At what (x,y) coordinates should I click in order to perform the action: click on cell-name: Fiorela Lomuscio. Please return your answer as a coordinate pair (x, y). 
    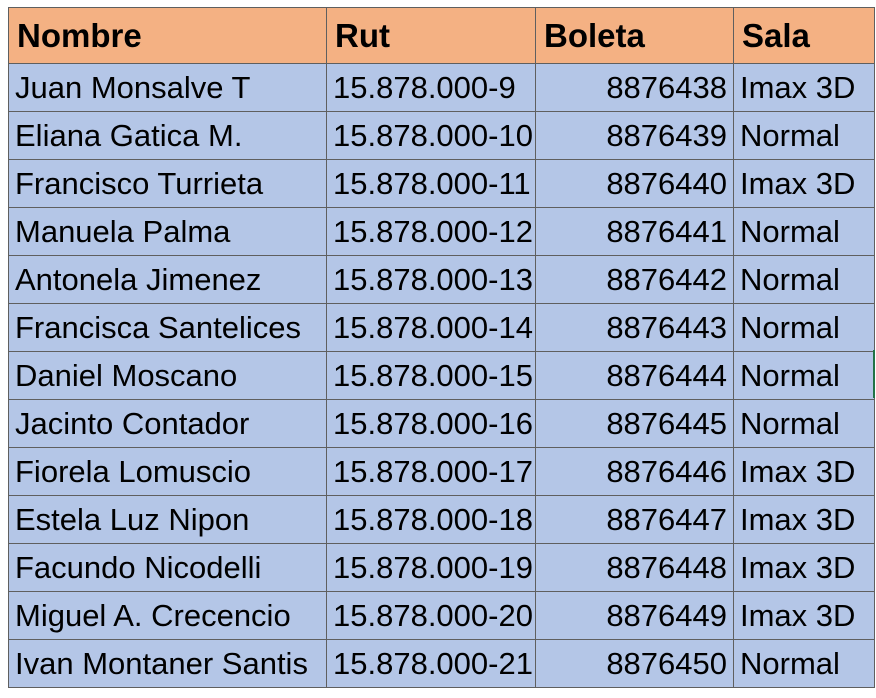
    Looking at the image, I should click on (167, 471).